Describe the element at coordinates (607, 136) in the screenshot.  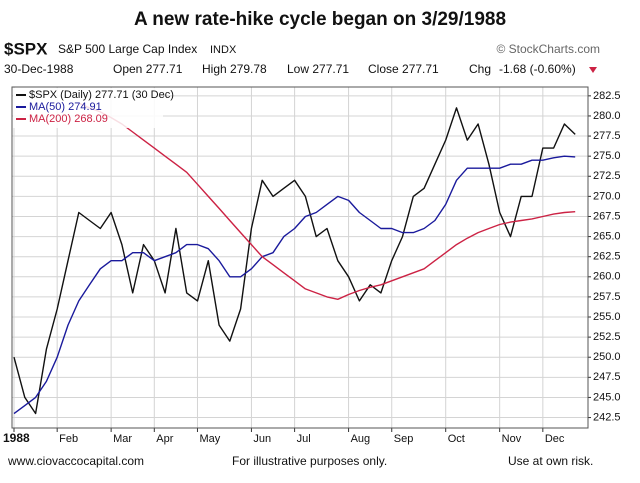
I see `y-tick-label: 277.5` at that location.